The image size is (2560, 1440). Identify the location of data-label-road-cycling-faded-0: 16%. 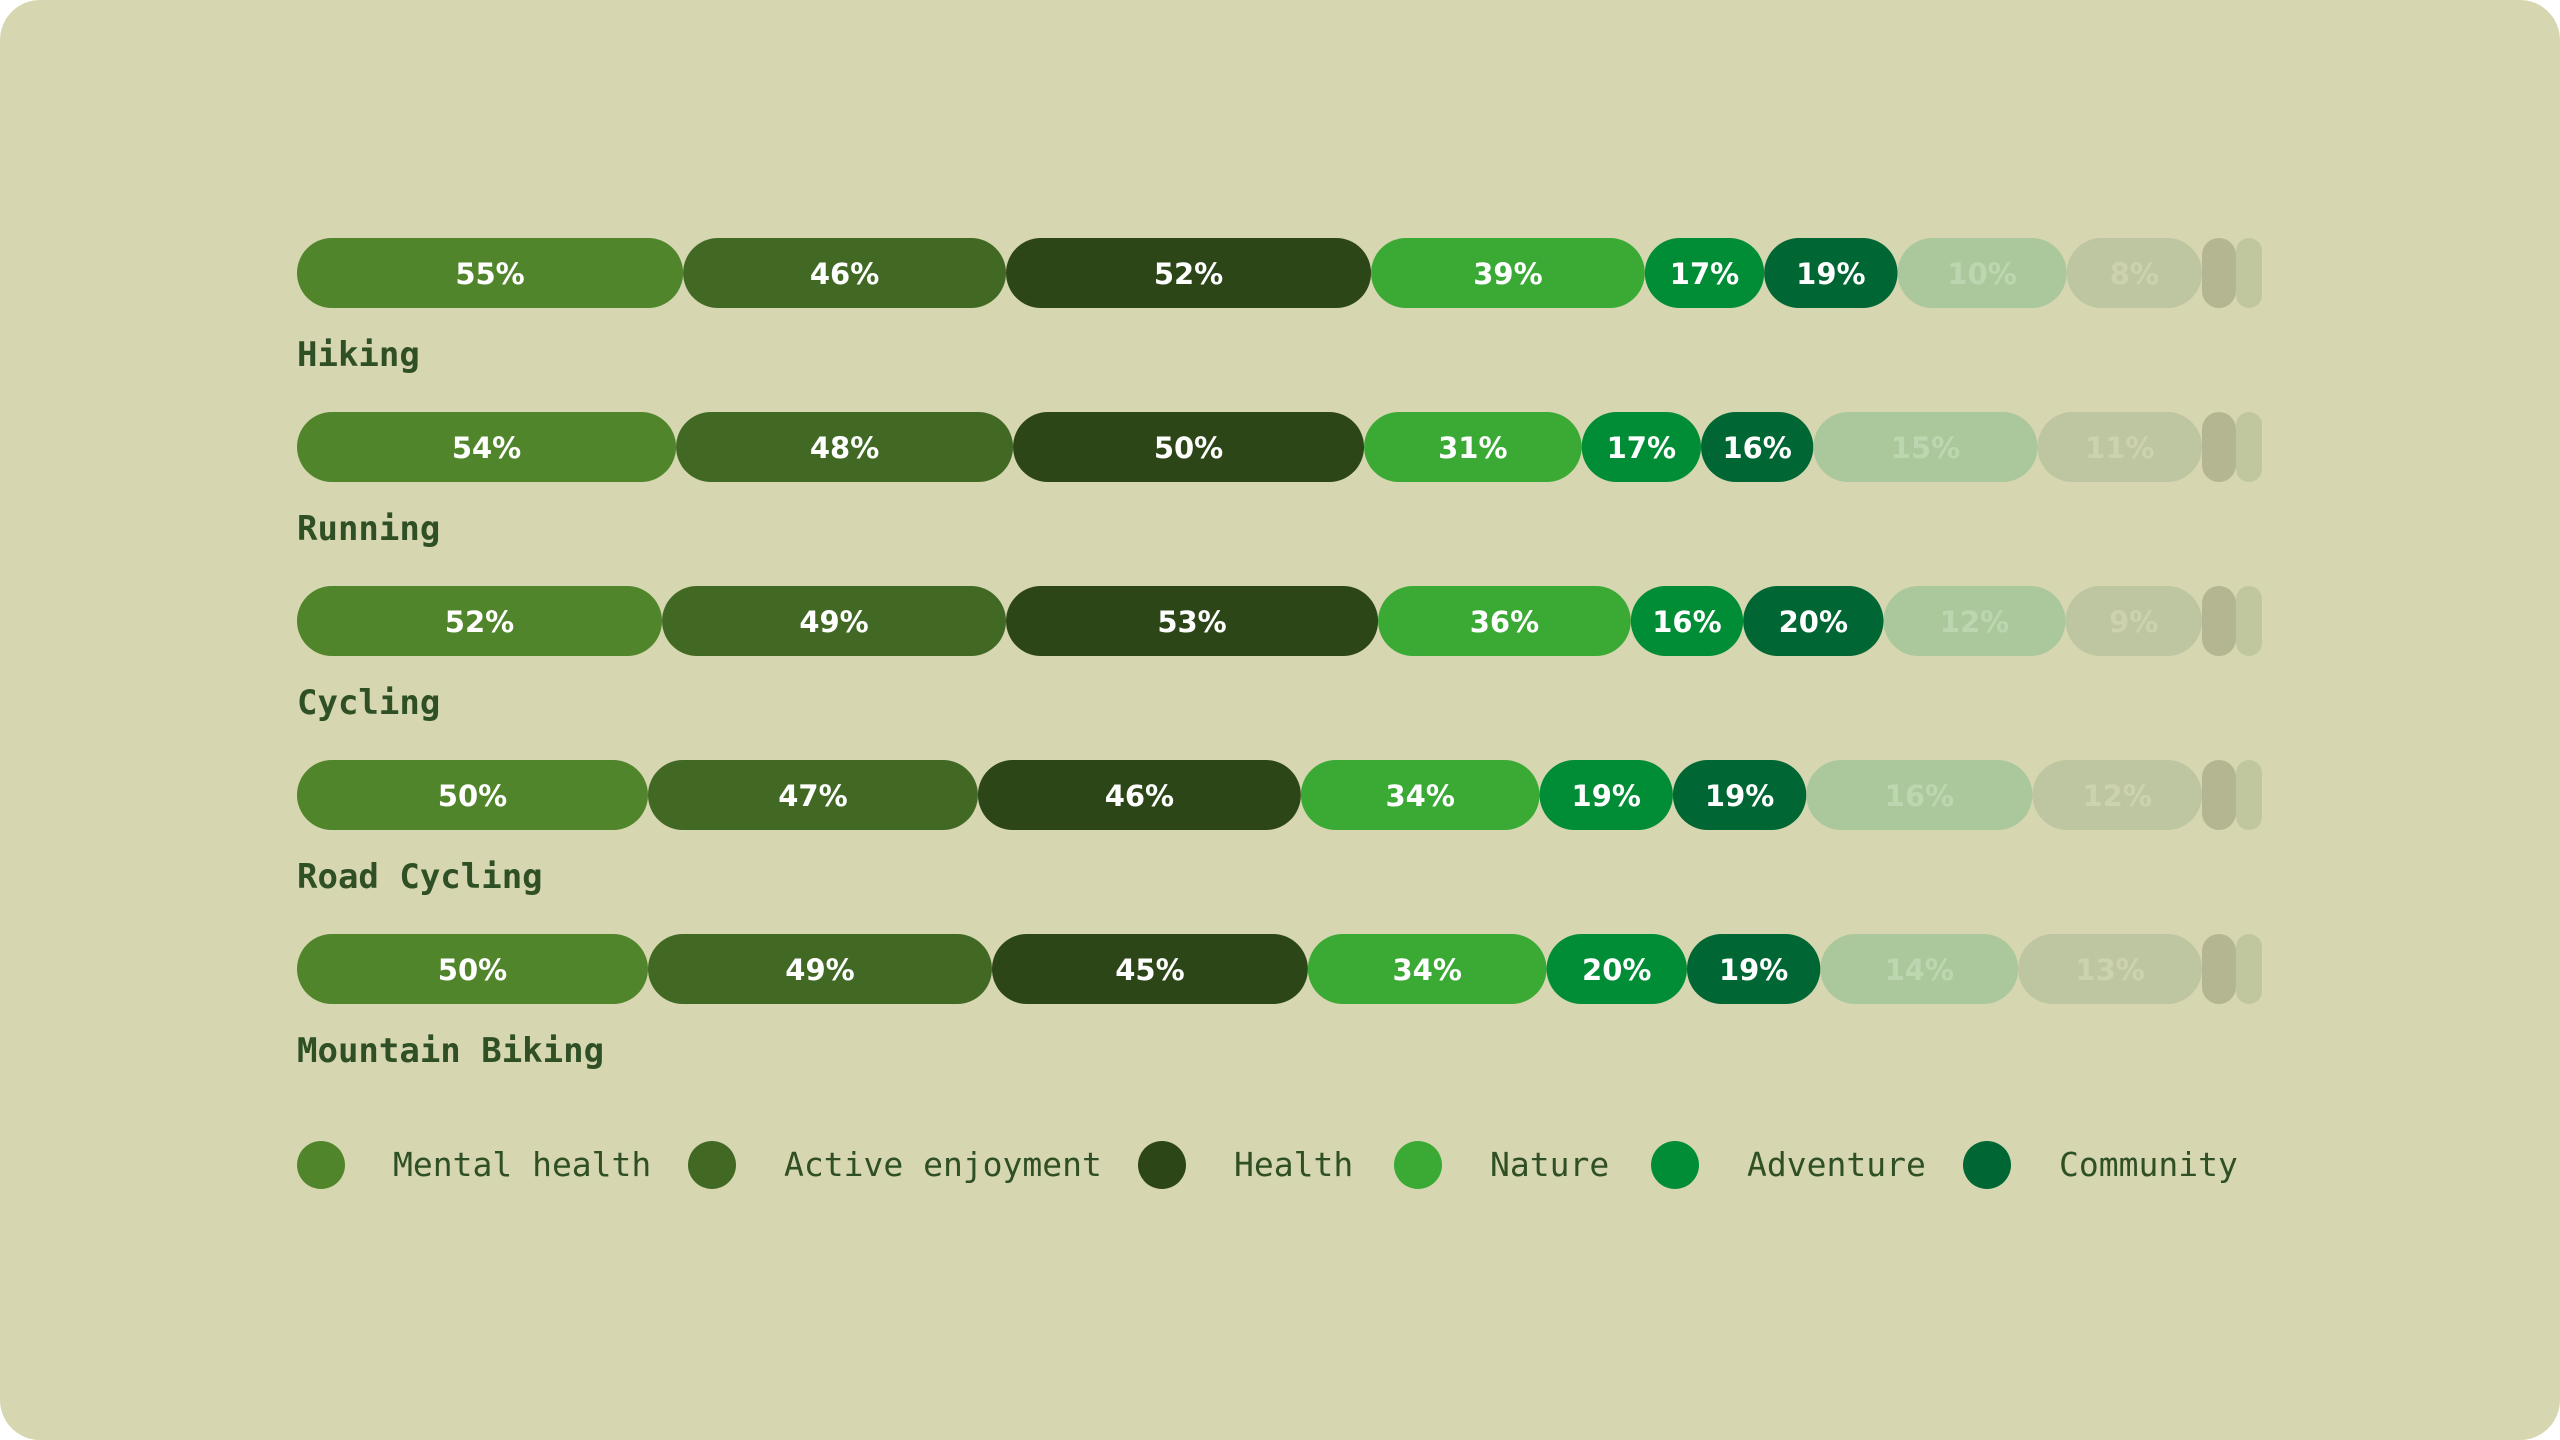
(1919, 796).